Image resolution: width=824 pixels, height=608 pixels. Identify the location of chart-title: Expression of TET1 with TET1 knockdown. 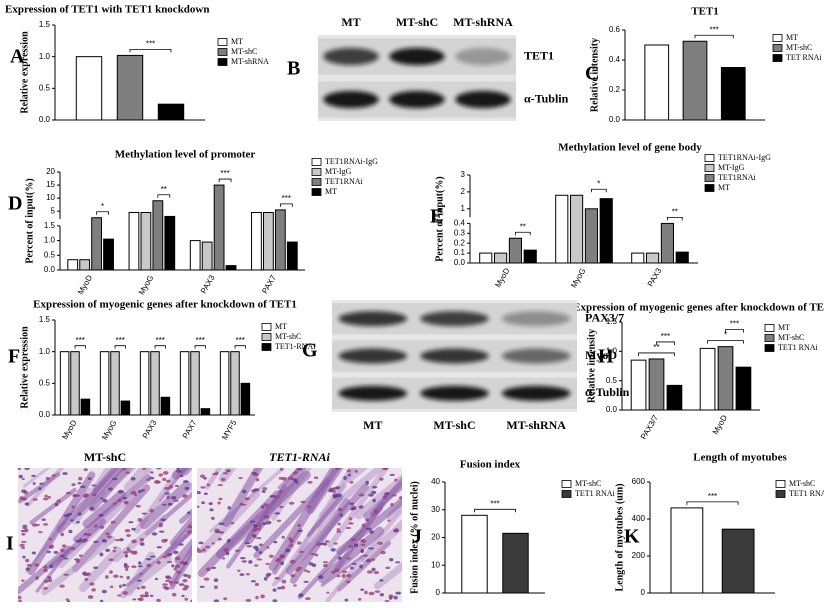
(107, 10).